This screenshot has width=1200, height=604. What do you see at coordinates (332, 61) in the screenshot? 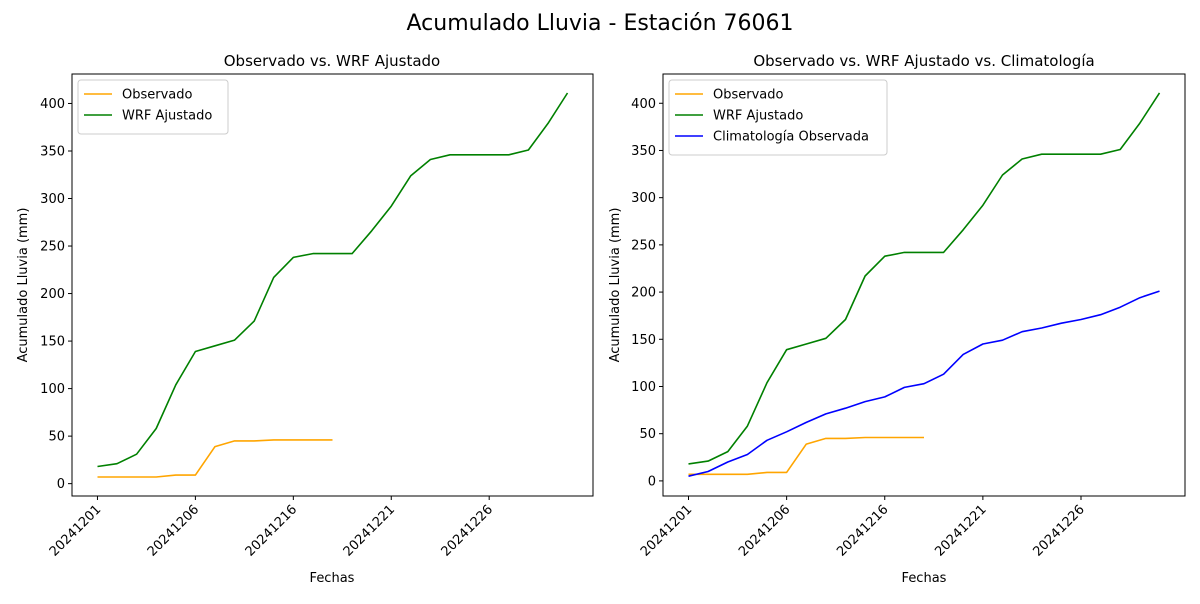
I see `subplot-left-title: Observado vs. WRF Ajustado` at bounding box center [332, 61].